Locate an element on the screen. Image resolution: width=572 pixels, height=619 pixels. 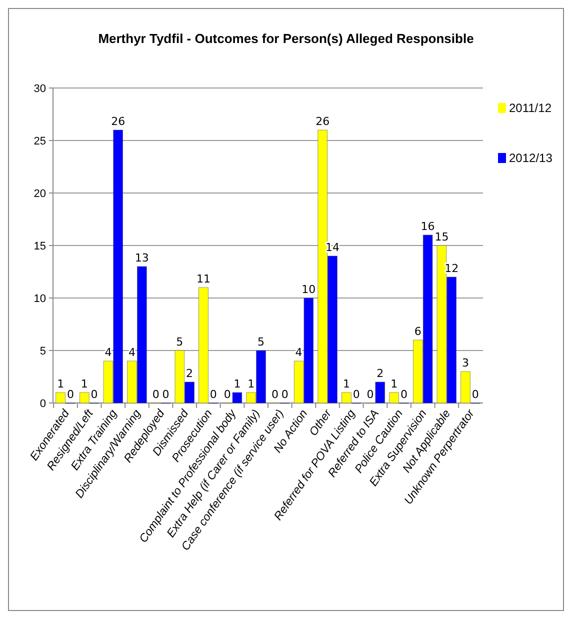
legend-label: 2012/13 is located at coordinates (531, 158).